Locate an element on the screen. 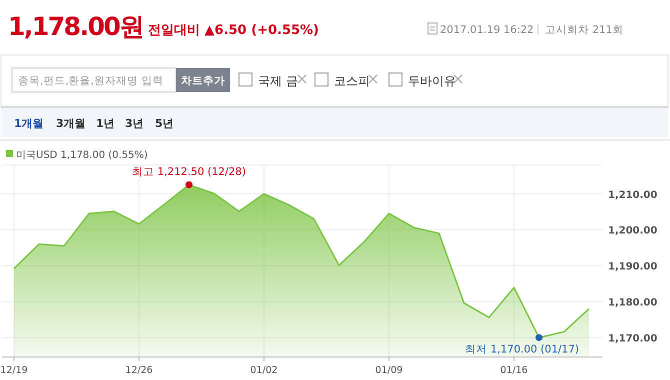 Image resolution: width=670 pixels, height=380 pixels. chart-title: 1,178.00원 is located at coordinates (75, 26).